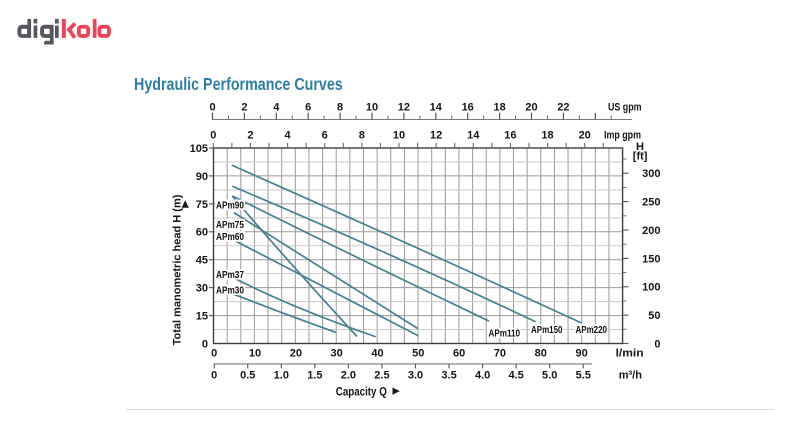 The height and width of the screenshot is (443, 800). I want to click on svg-text: APm90, so click(230, 205).